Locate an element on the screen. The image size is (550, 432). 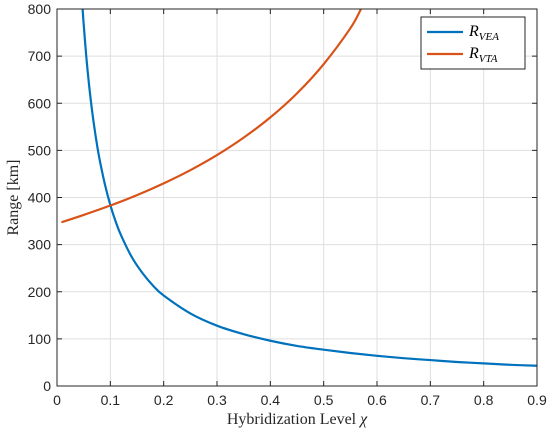
y-tick-label: 800 is located at coordinates (40, 9).